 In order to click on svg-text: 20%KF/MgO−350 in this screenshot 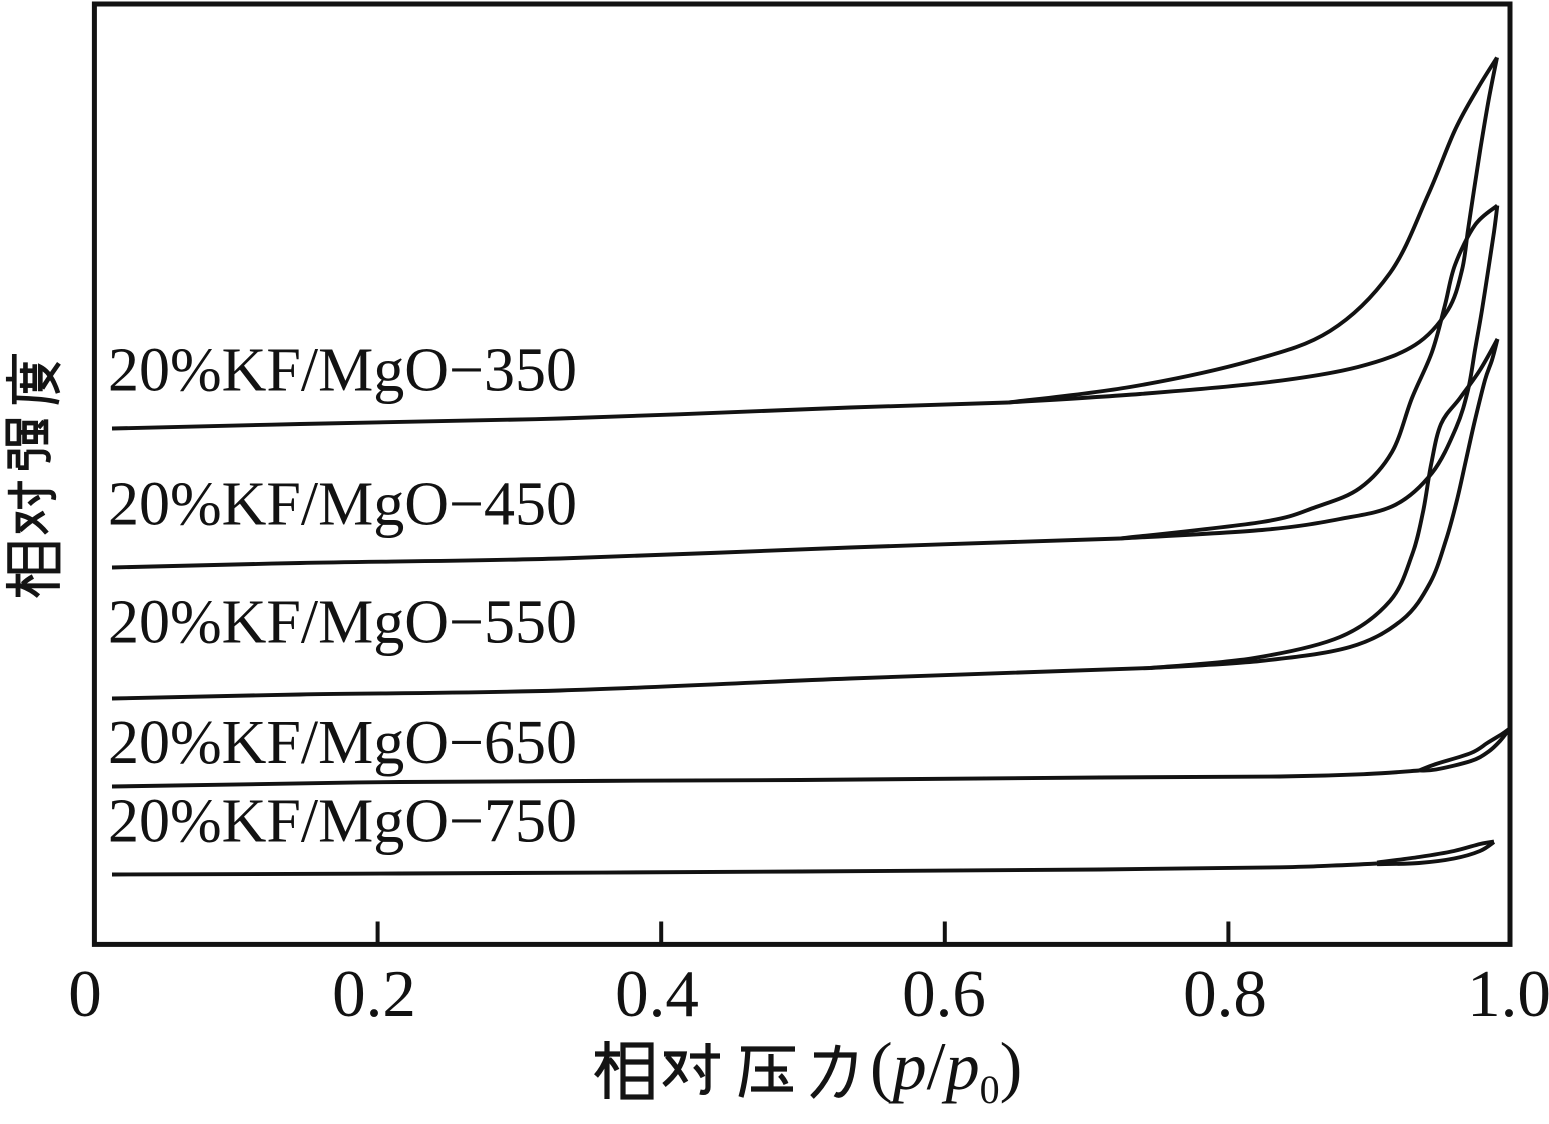, I will do `click(342, 371)`.